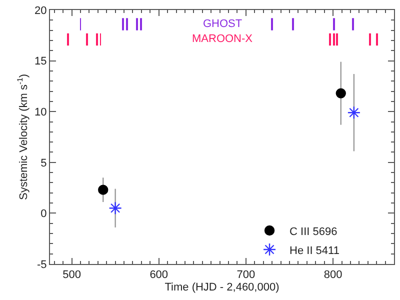  What do you see at coordinates (71, 275) in the screenshot?
I see `x-tick-label: 500` at bounding box center [71, 275].